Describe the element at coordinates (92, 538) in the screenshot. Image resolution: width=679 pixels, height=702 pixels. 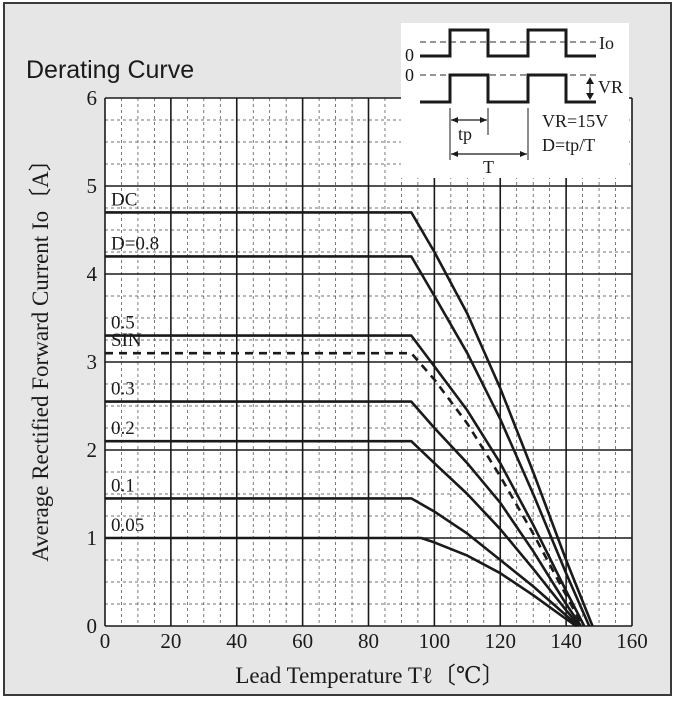
I see `y-tick-label: 1` at that location.